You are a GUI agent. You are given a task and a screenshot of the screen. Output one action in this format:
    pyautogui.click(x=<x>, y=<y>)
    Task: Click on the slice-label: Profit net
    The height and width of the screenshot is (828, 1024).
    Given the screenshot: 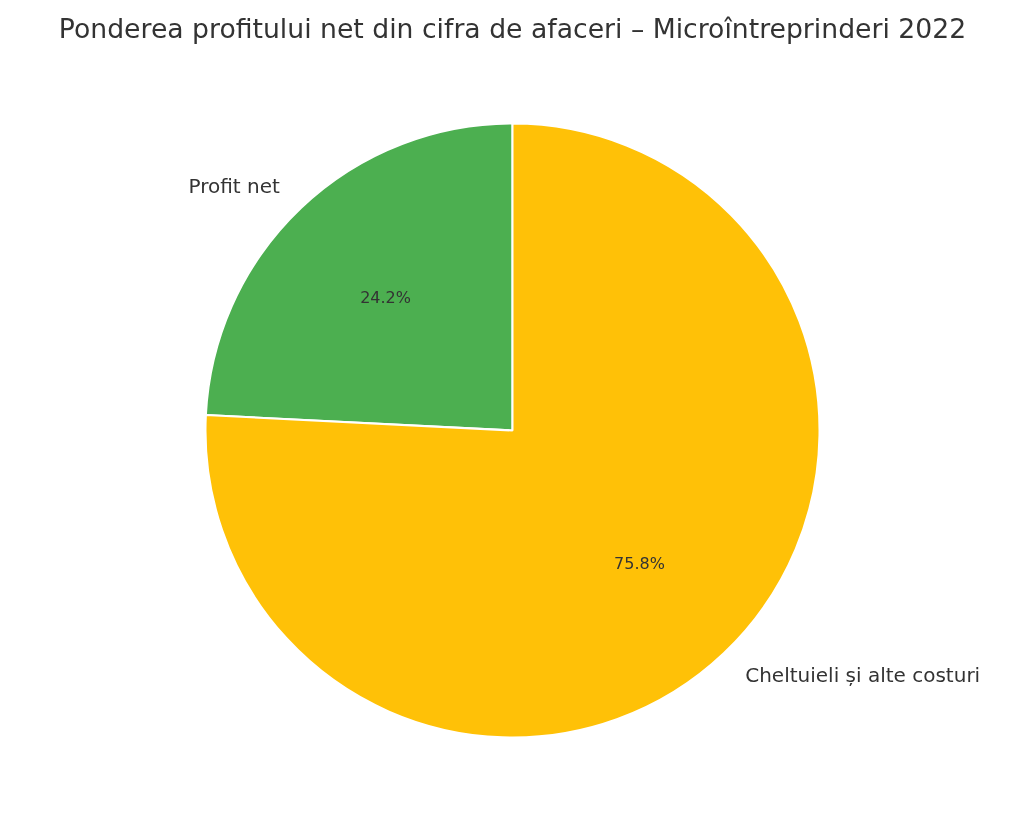 What is the action you would take?
    pyautogui.click(x=234, y=185)
    